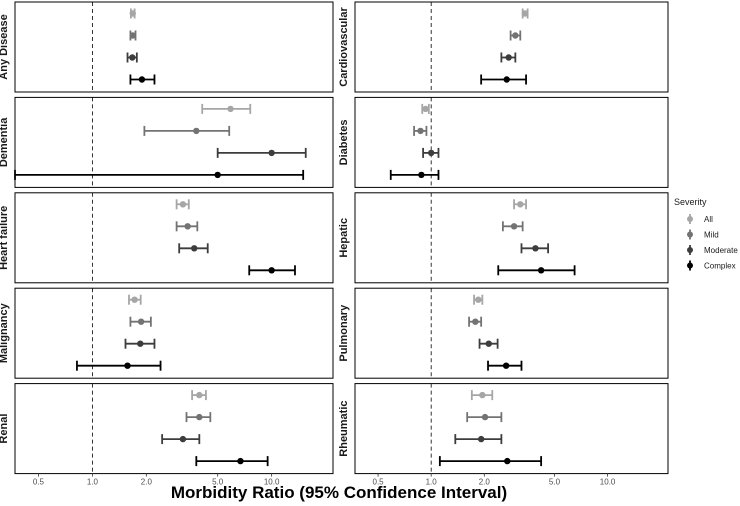 This screenshot has height=506, width=740. Describe the element at coordinates (39, 482) in the screenshot. I see `x-tick-label: 0.5` at that location.